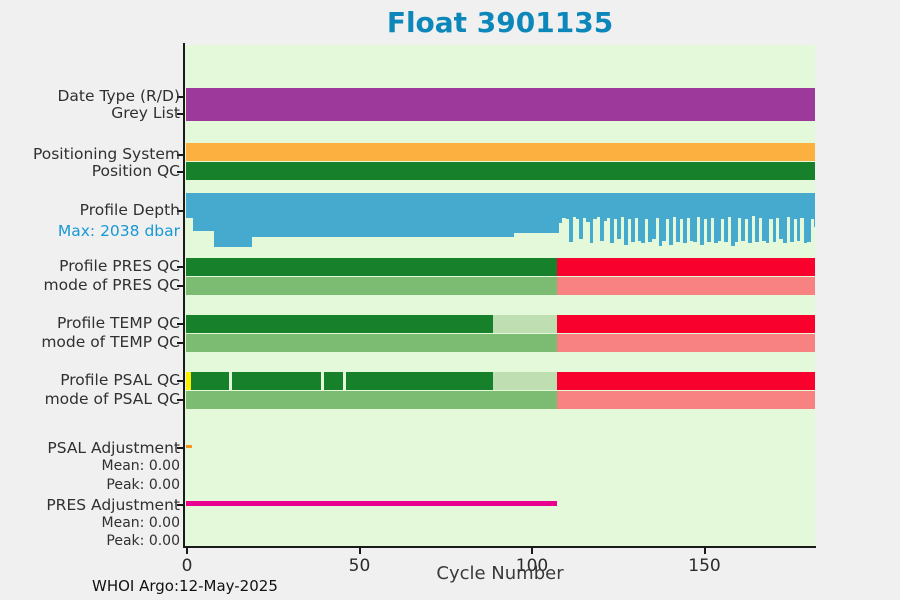 The height and width of the screenshot is (600, 900). What do you see at coordinates (685, 343) in the screenshot?
I see `segment-mode-of-temp-qc` at bounding box center [685, 343].